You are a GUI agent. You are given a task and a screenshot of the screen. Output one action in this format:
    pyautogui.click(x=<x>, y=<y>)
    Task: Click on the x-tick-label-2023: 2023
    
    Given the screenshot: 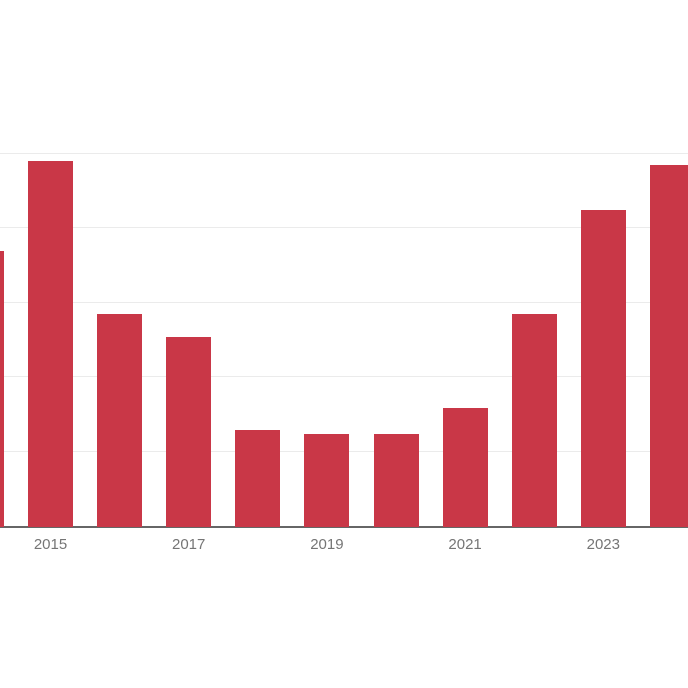 What is the action you would take?
    pyautogui.click(x=603, y=544)
    